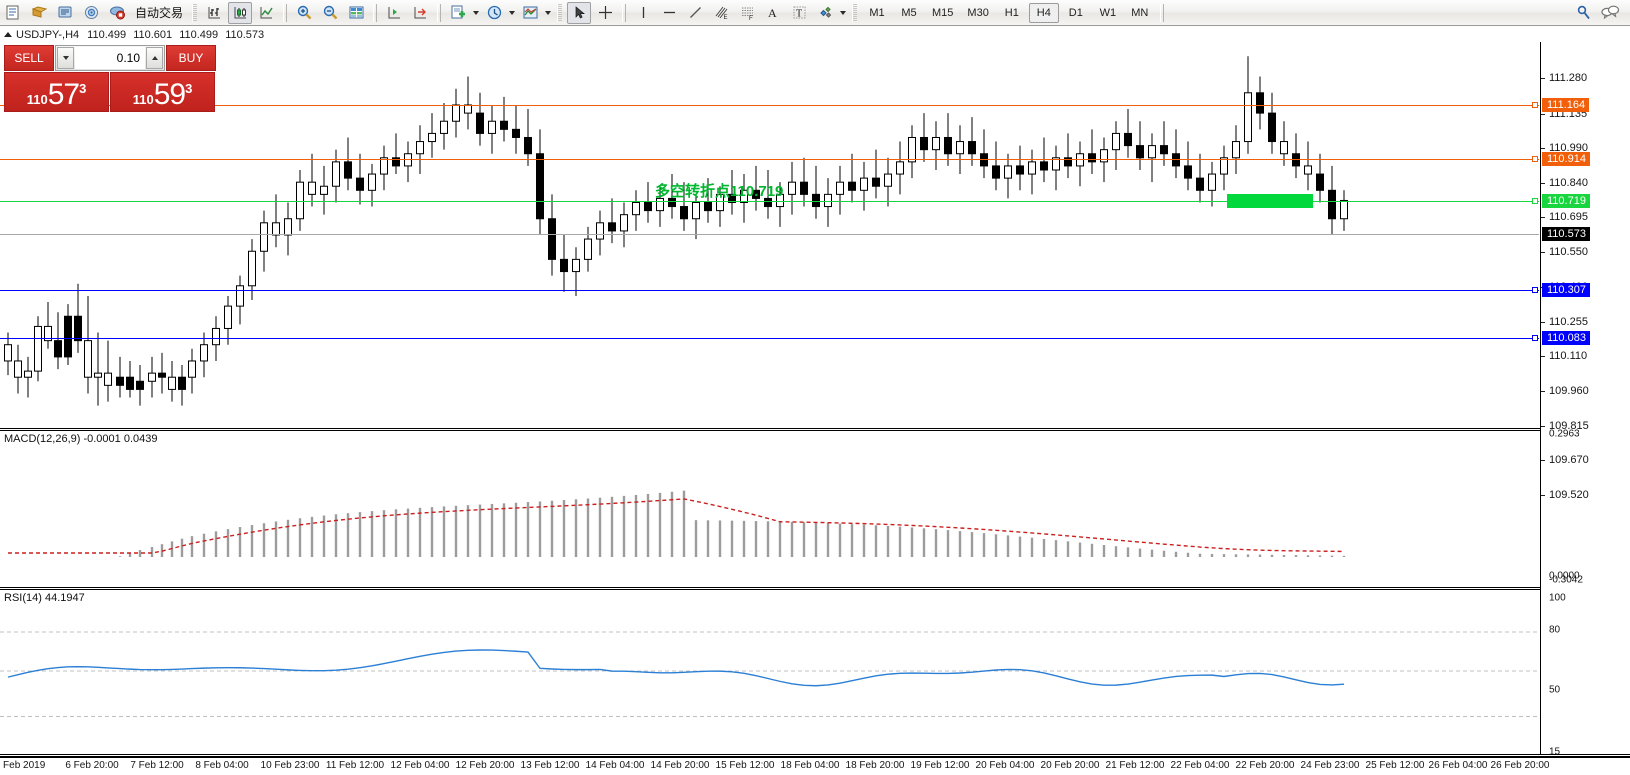 This screenshot has height=775, width=1630. What do you see at coordinates (1564, 183) in the screenshot?
I see `price-tick: 110.840` at bounding box center [1564, 183].